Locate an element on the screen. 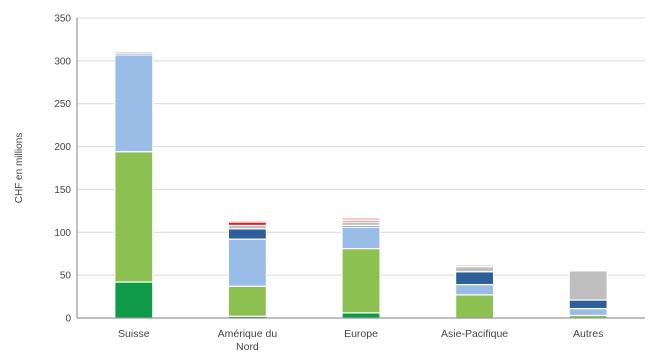  y-tick-label: 50 is located at coordinates (66, 276).